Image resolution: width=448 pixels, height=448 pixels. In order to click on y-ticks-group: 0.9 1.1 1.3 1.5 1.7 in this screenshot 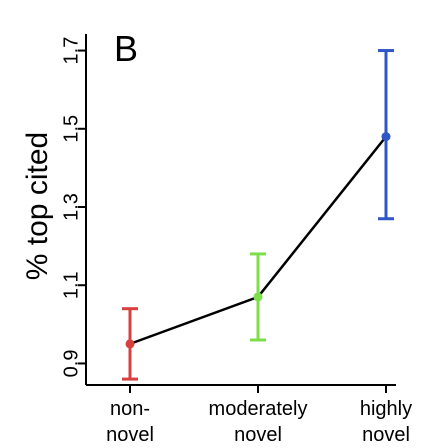, I will do `click(73, 207)`.